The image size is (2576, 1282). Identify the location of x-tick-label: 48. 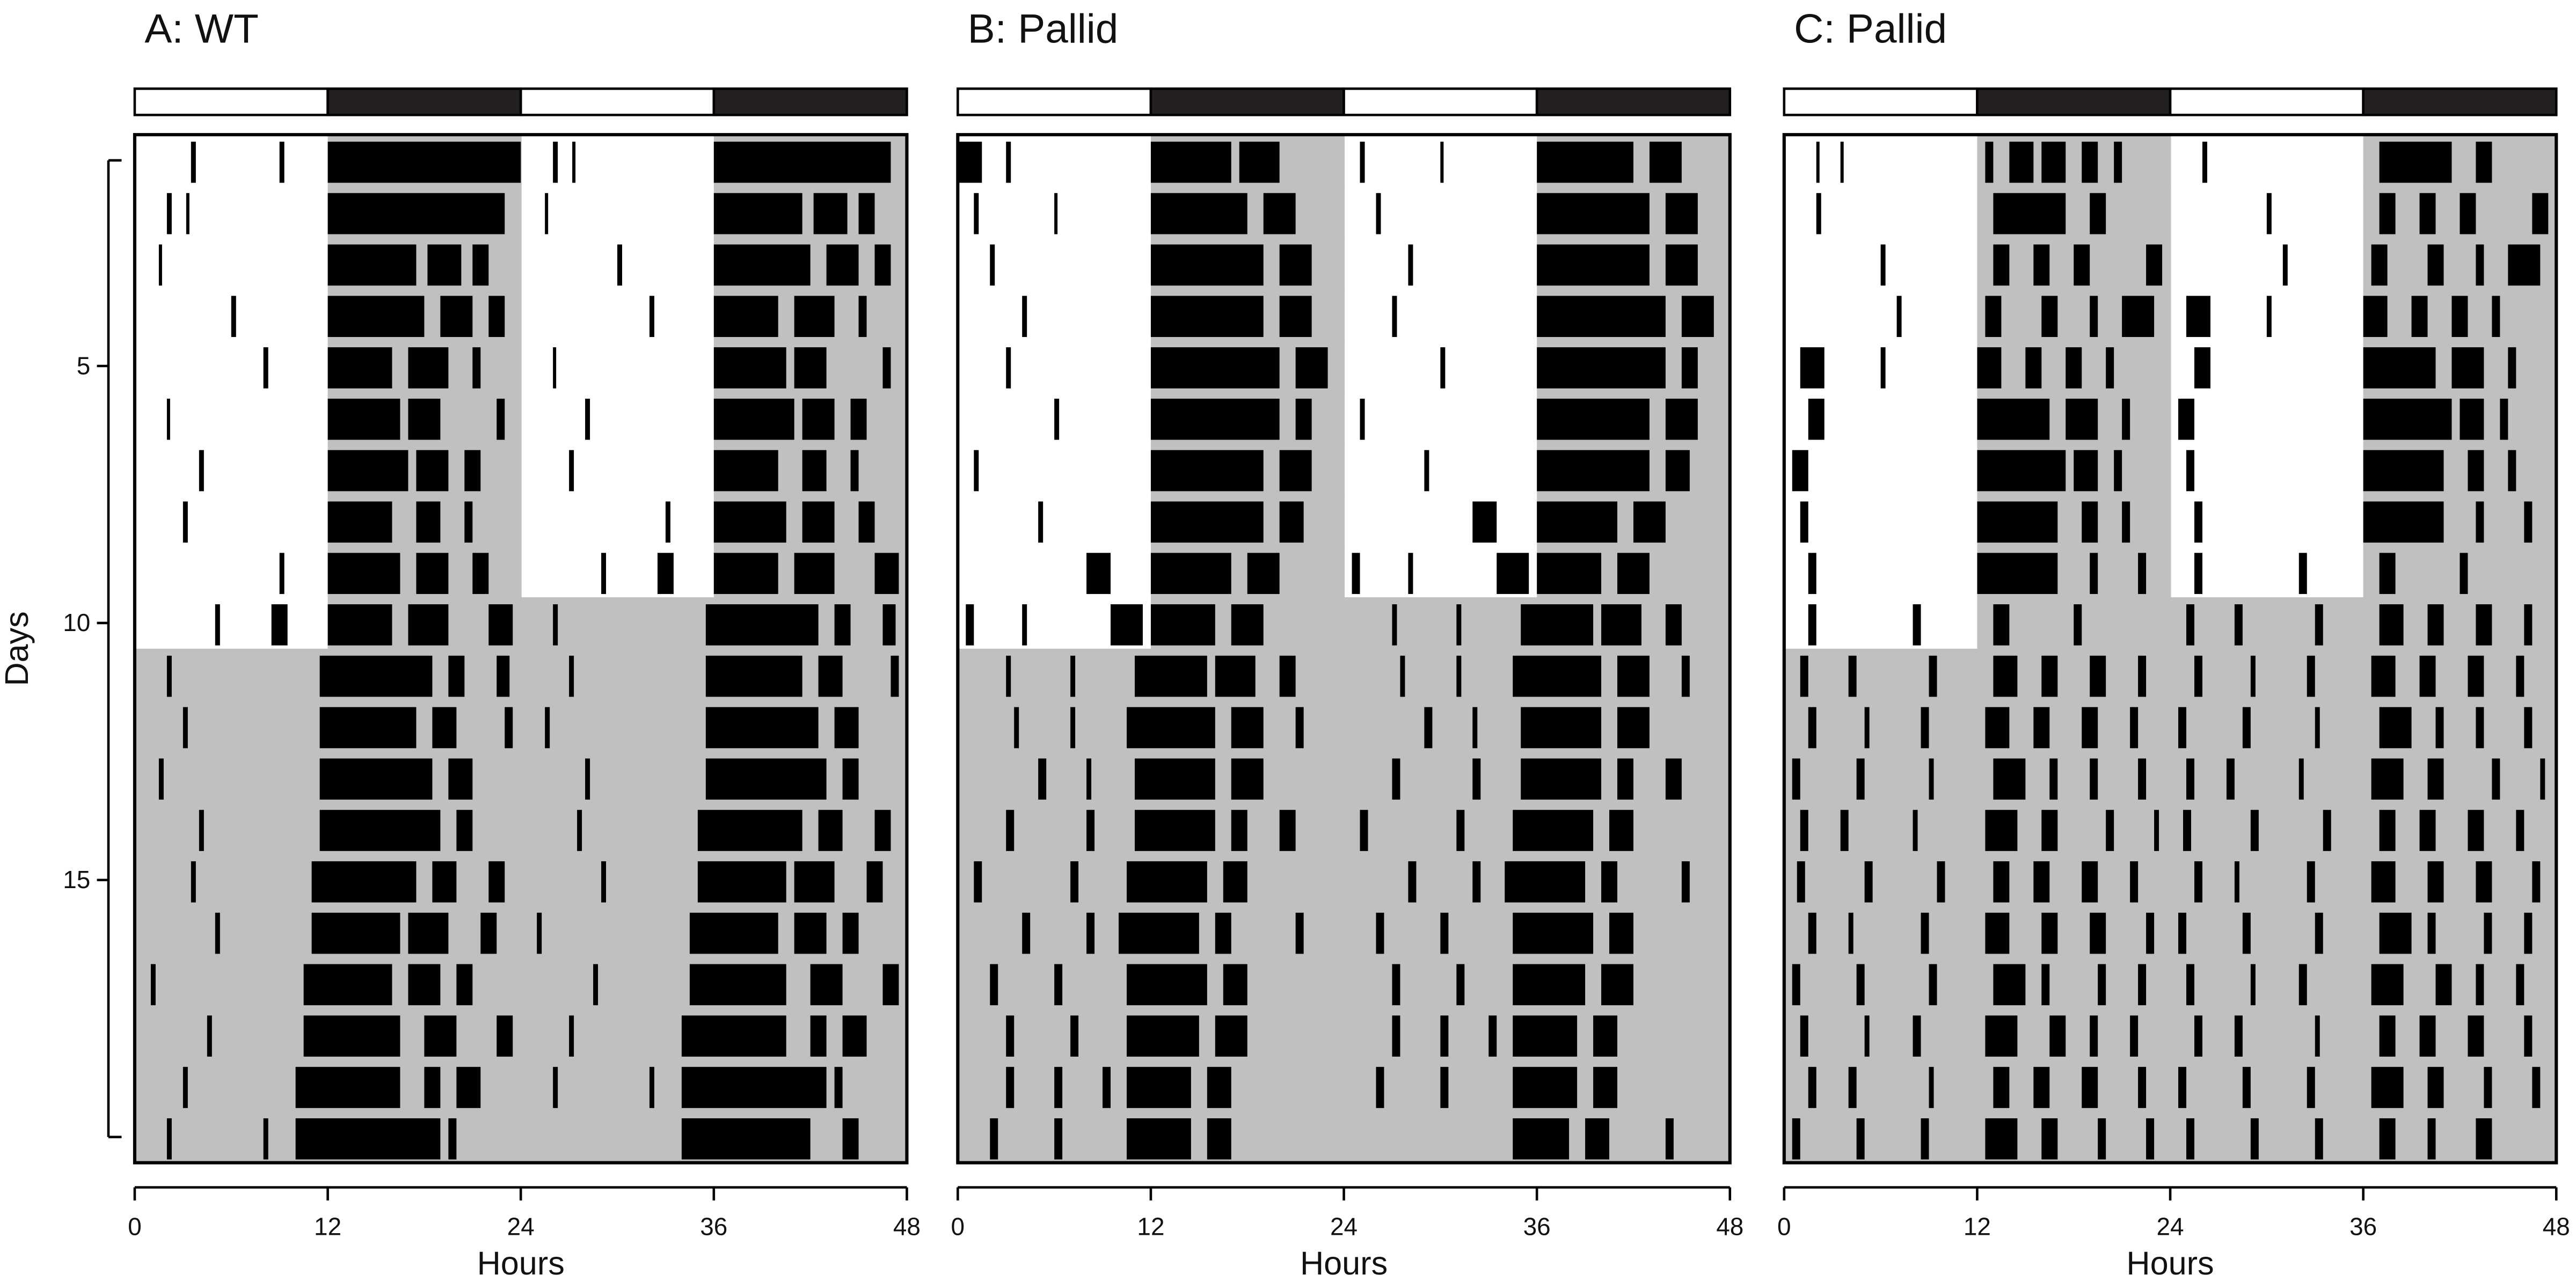
(2556, 1226).